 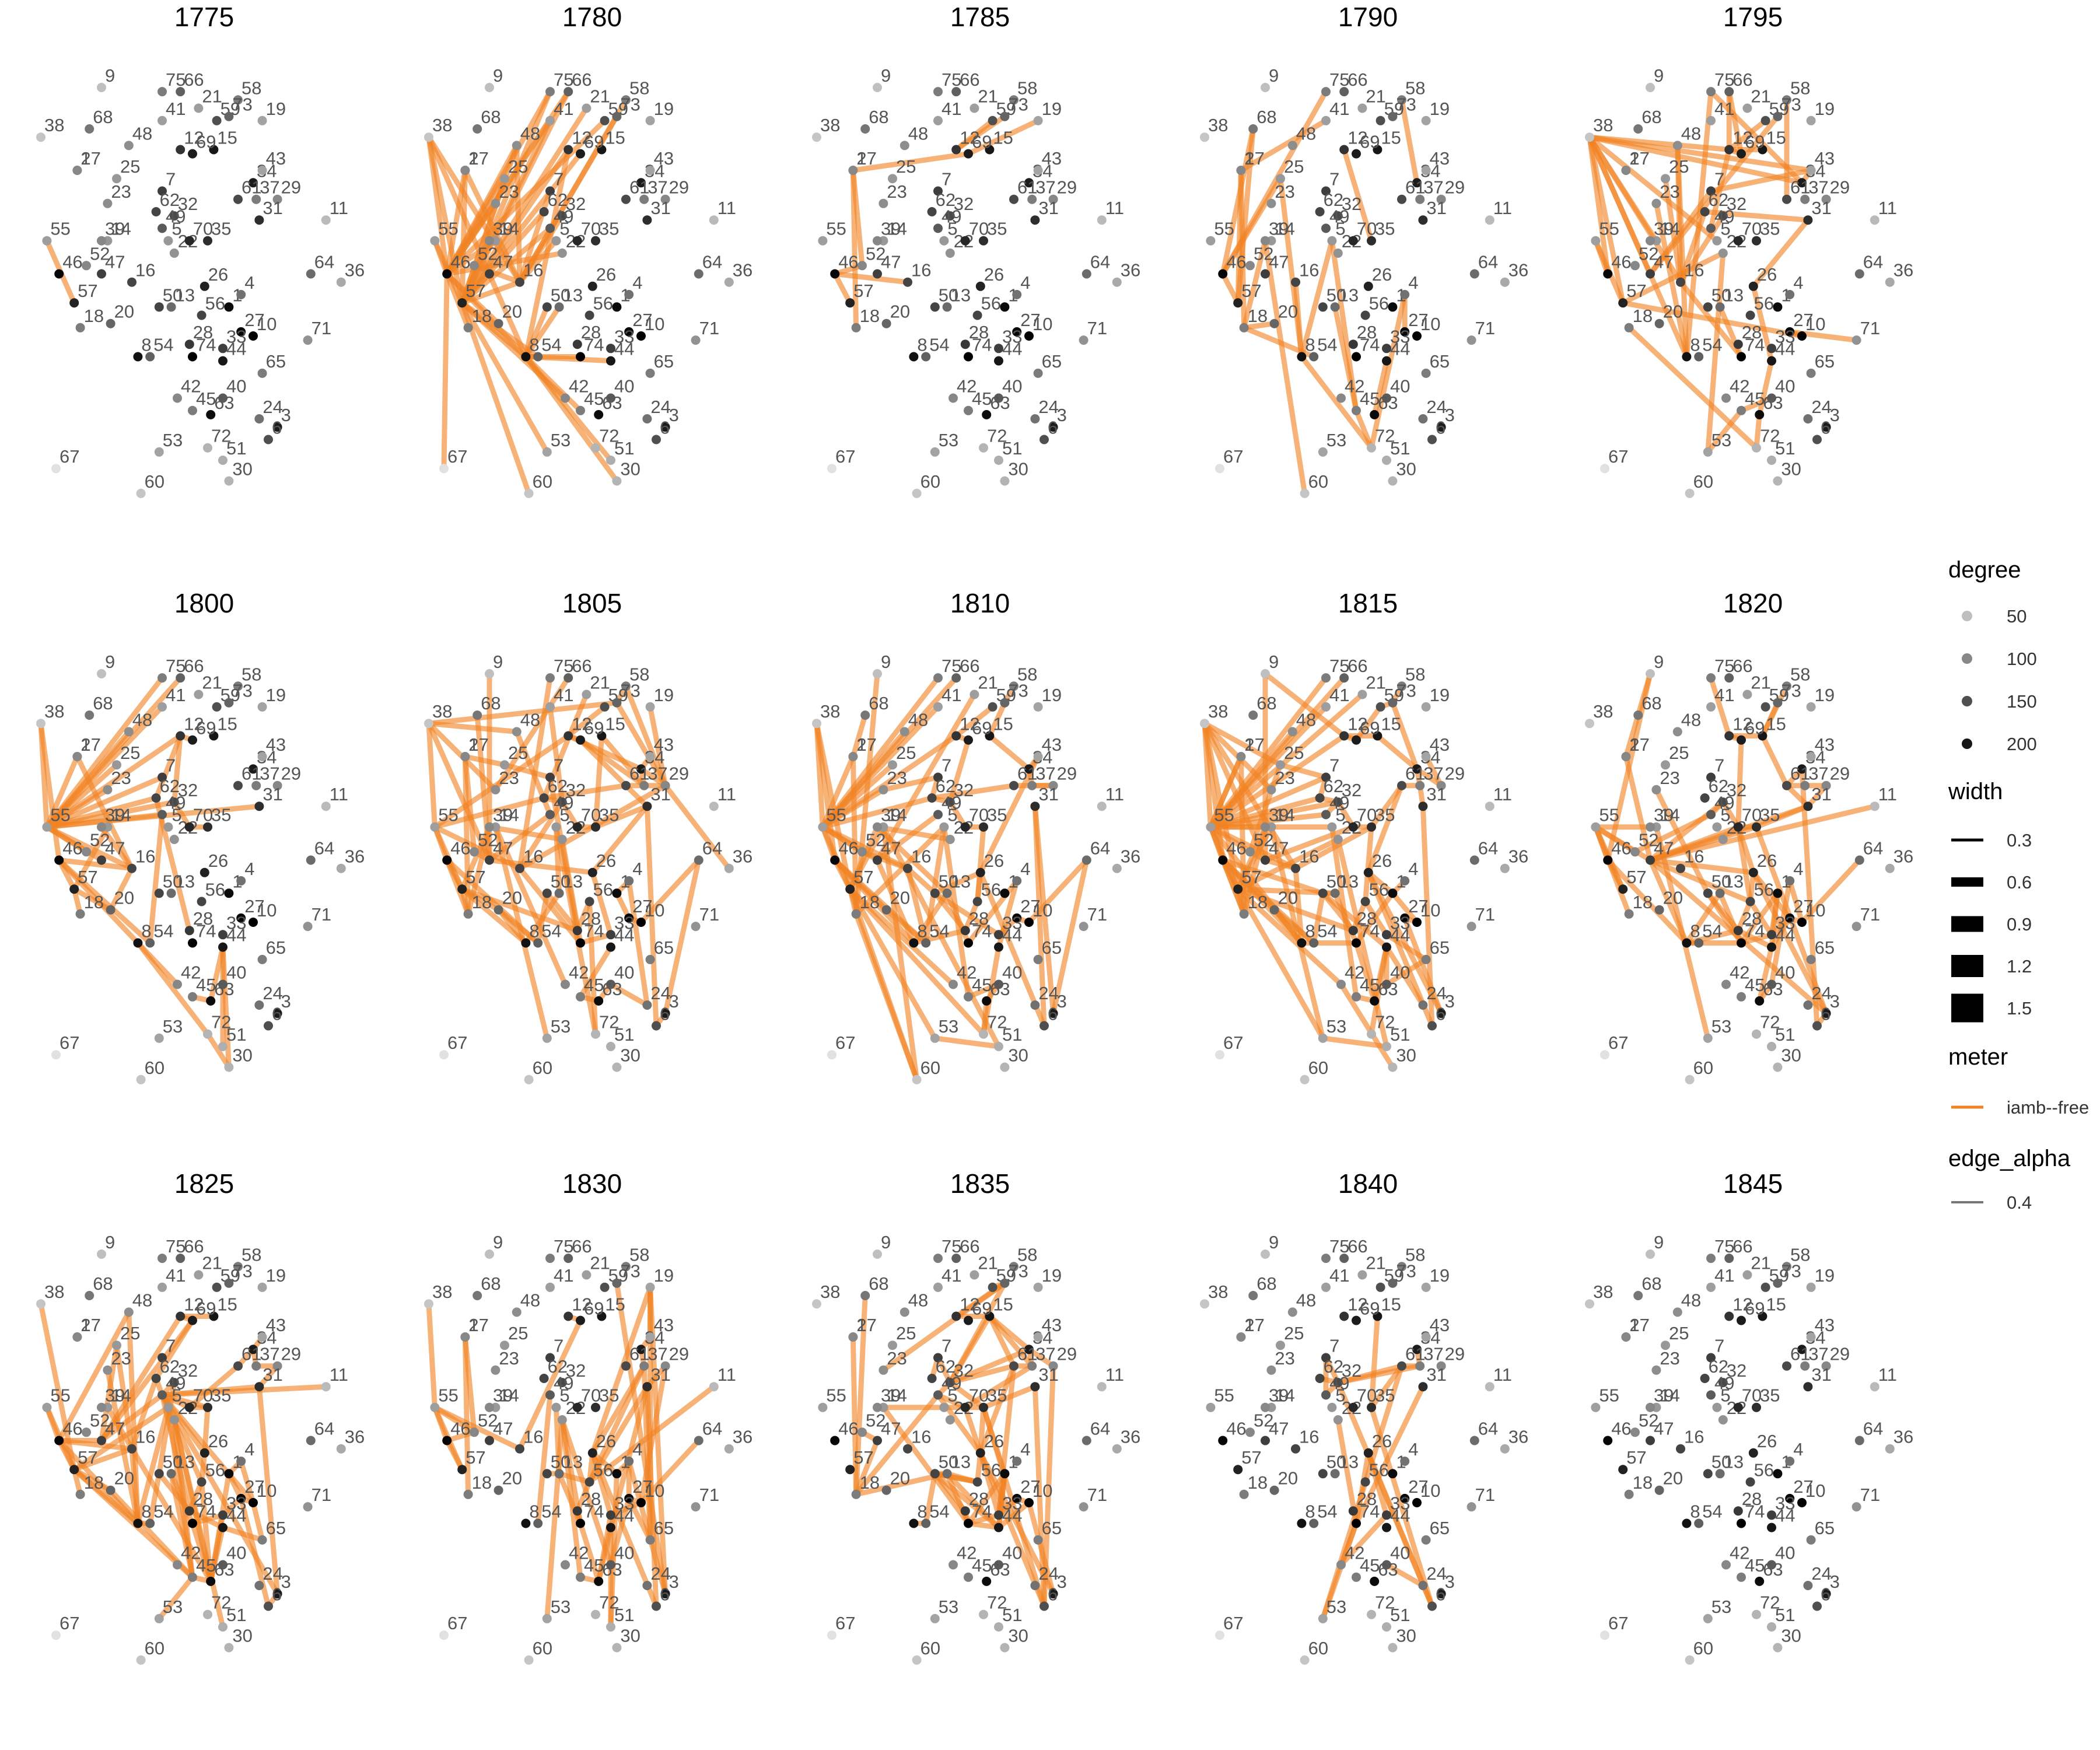 I want to click on node-label-10: 10, so click(x=1430, y=324).